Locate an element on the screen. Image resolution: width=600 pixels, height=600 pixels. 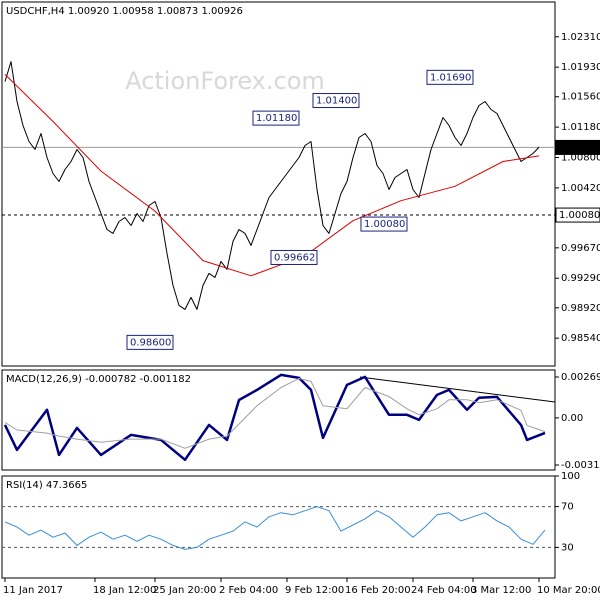
annotation-label: 1.01400 is located at coordinates (336, 101).